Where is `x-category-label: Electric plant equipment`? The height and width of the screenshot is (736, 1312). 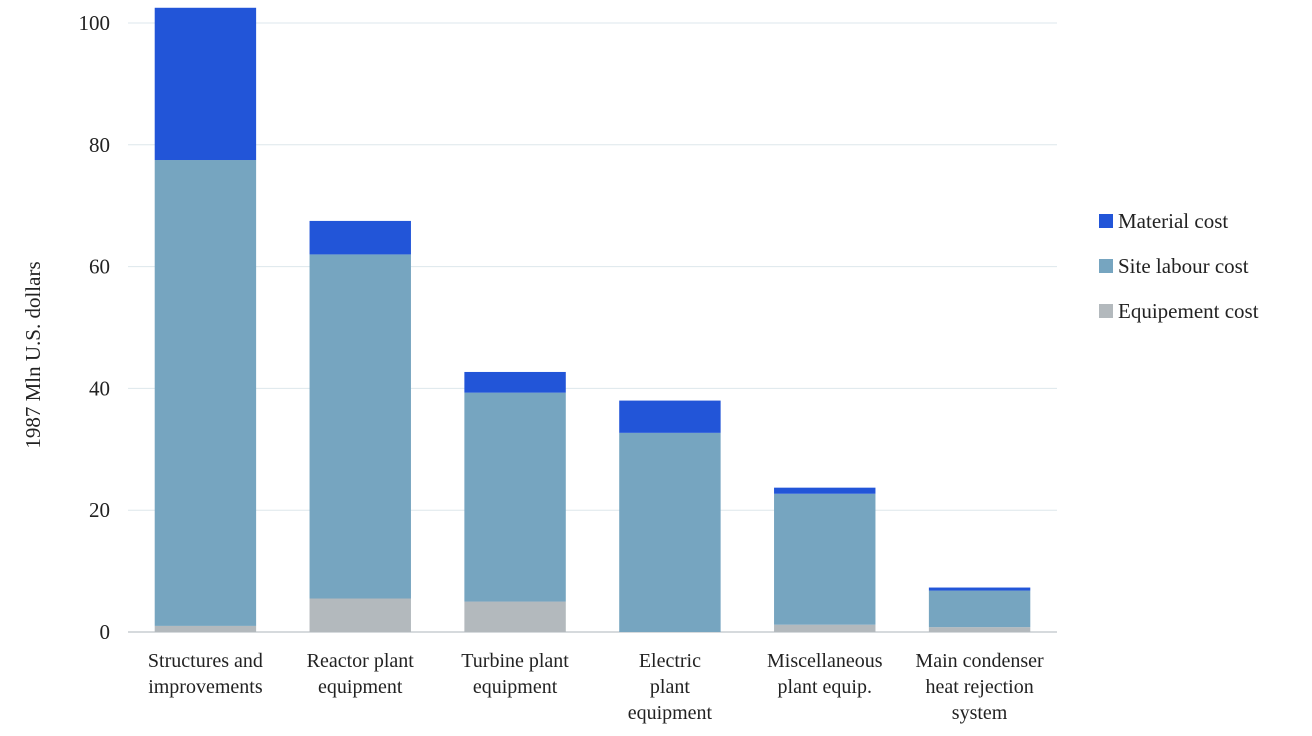
x-category-label: Electric plant equipment is located at coordinates (670, 687).